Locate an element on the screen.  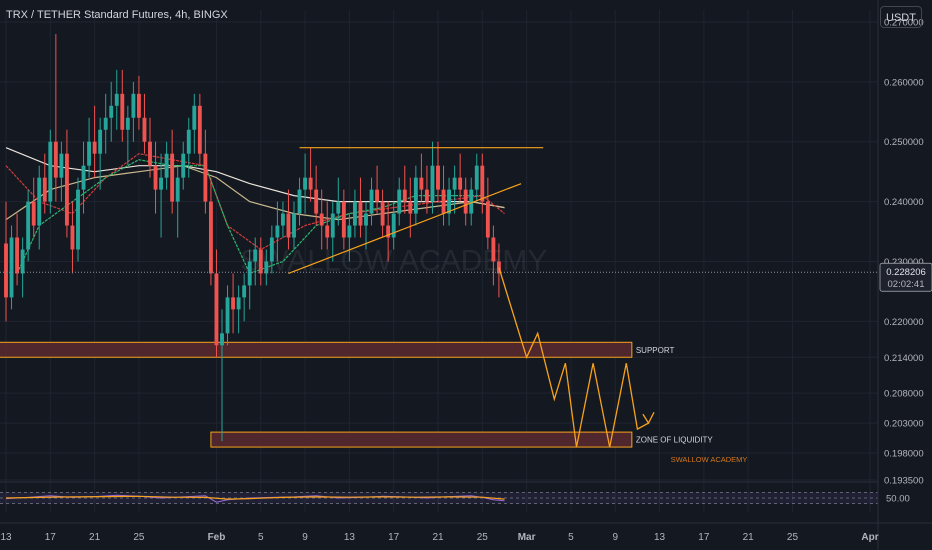
last-price-badge is located at coordinates (905, 277).